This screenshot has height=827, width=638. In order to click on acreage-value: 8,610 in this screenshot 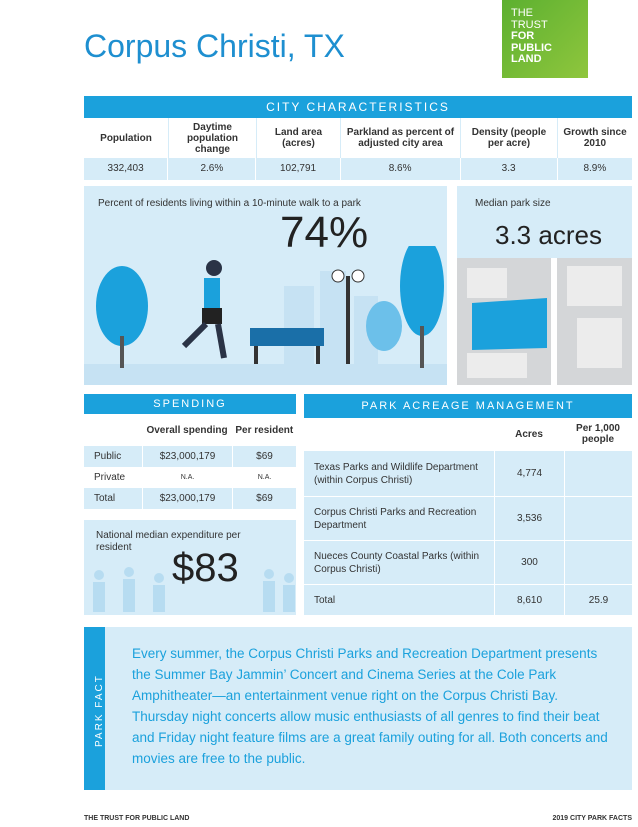, I will do `click(529, 600)`.